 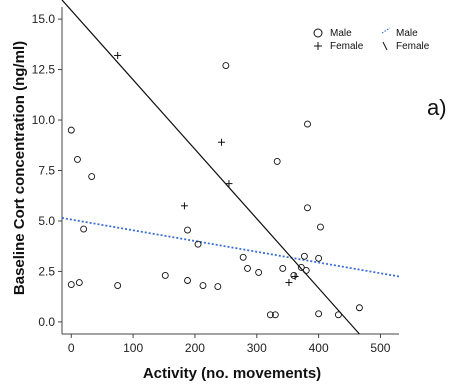 I want to click on legend-male-line-marker, so click(x=386, y=30).